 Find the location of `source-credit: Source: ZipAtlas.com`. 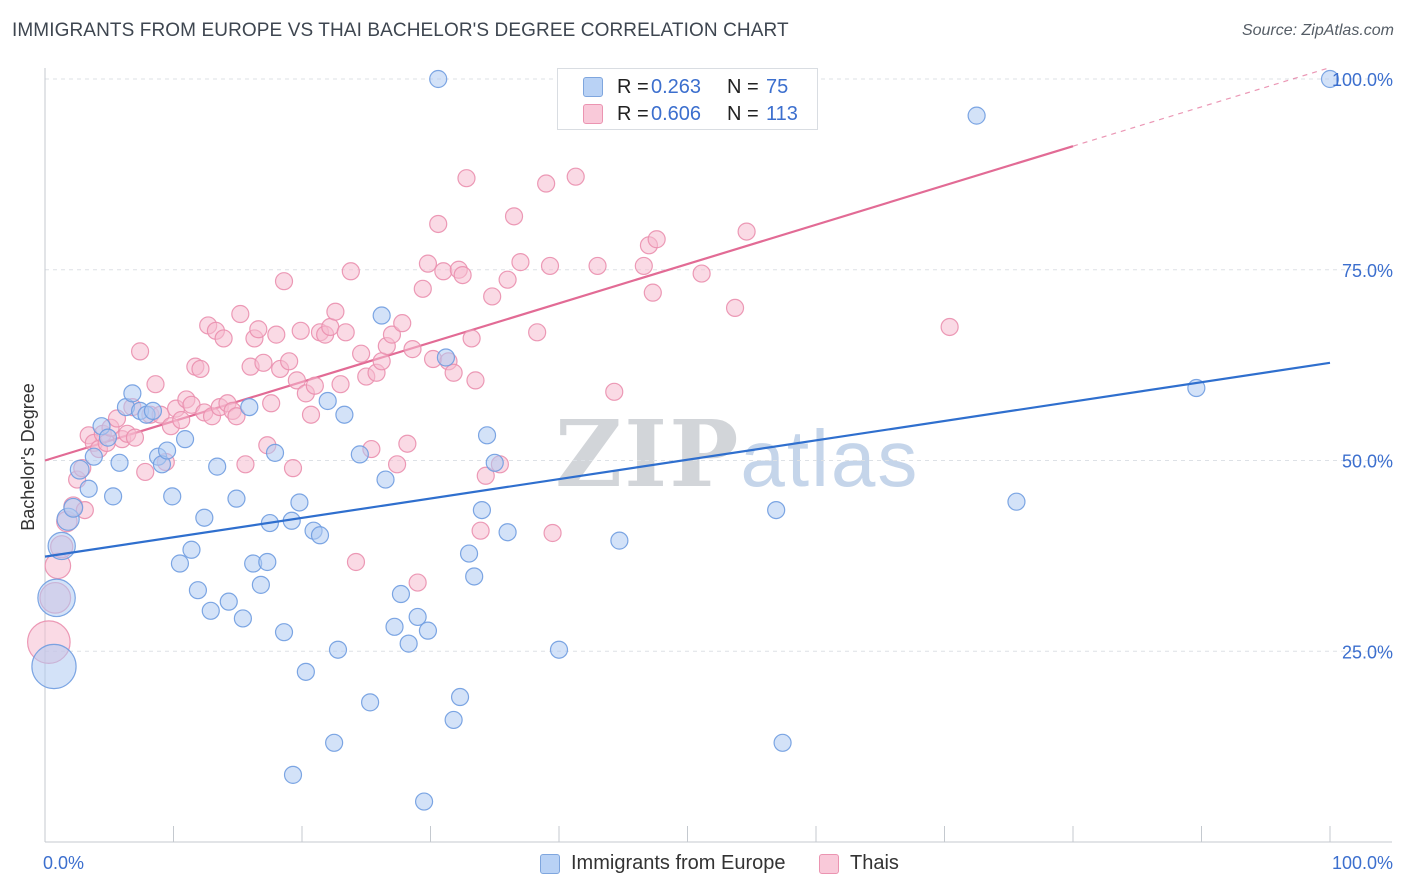

source-credit: Source: ZipAtlas.com is located at coordinates (1317, 30).